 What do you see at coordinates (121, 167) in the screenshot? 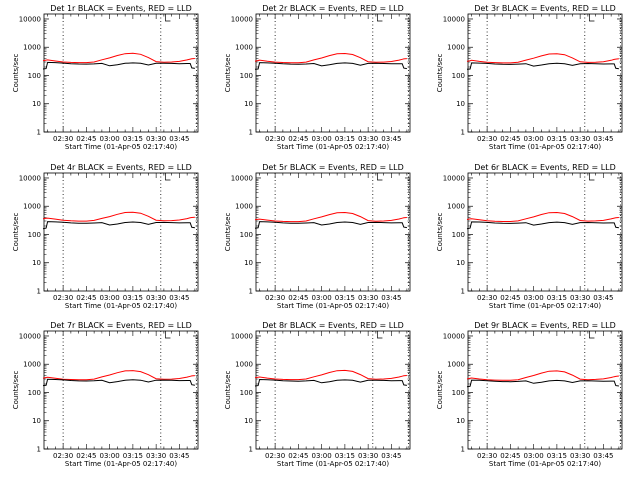
I see `panel-title: Det 4r BLACK = Events, RED = LLD` at bounding box center [121, 167].